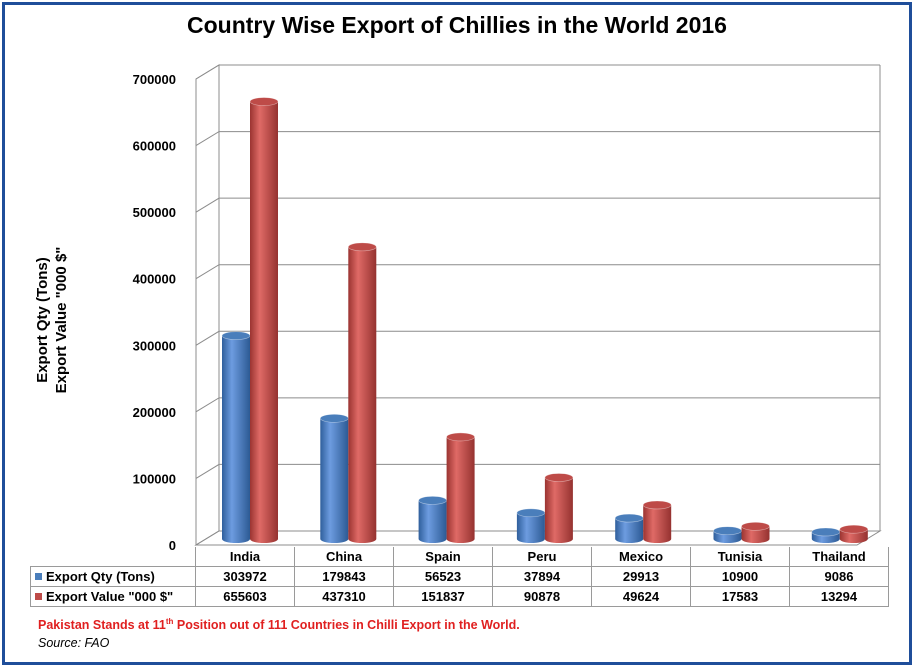 Image resolution: width=914 pixels, height=665 pixels. I want to click on bar-value-india, so click(264, 320).